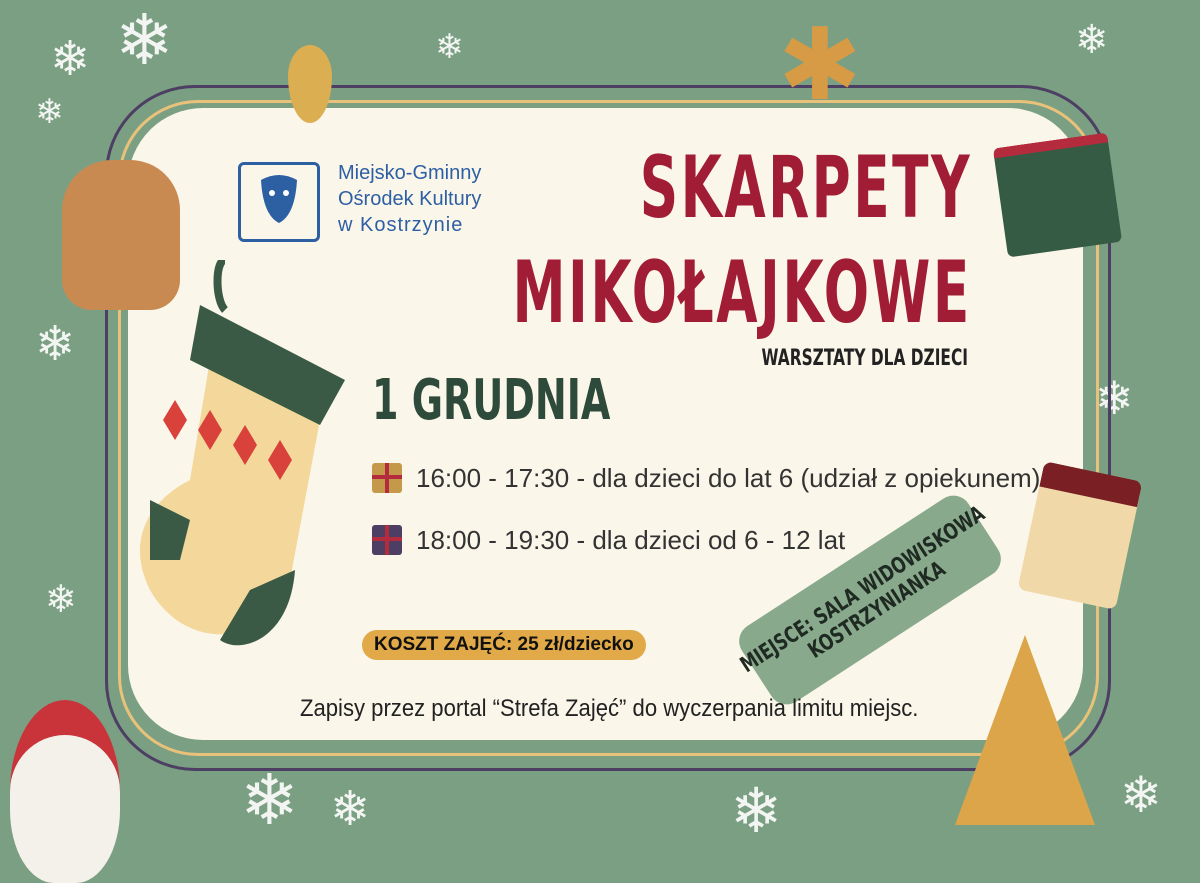 This screenshot has height=883, width=1200. I want to click on organizer-logo, so click(279, 202).